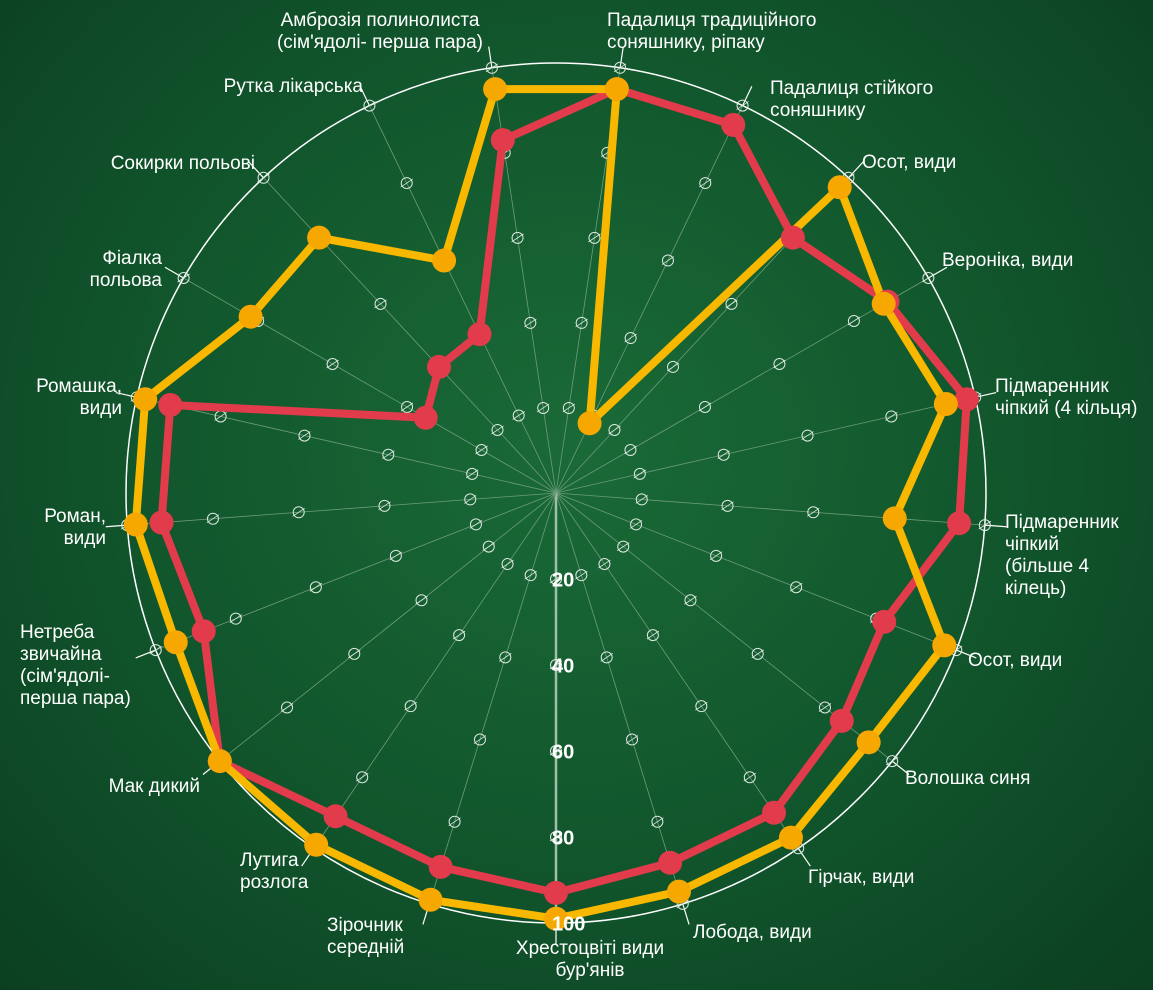 Image resolution: width=1153 pixels, height=990 pixels. Describe the element at coordinates (75, 665) in the screenshot. I see `category-label: Нетреба звичайна (сім'ядолі- перша пара)` at that location.